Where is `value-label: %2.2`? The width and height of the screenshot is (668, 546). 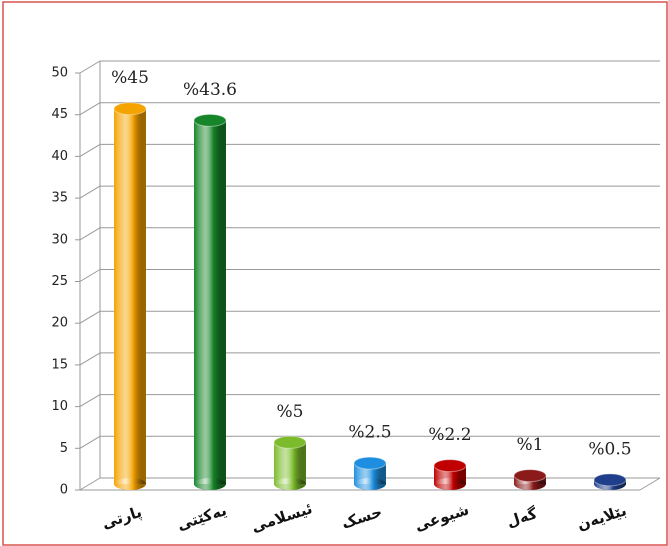
value-label: %2.2 is located at coordinates (449, 435).